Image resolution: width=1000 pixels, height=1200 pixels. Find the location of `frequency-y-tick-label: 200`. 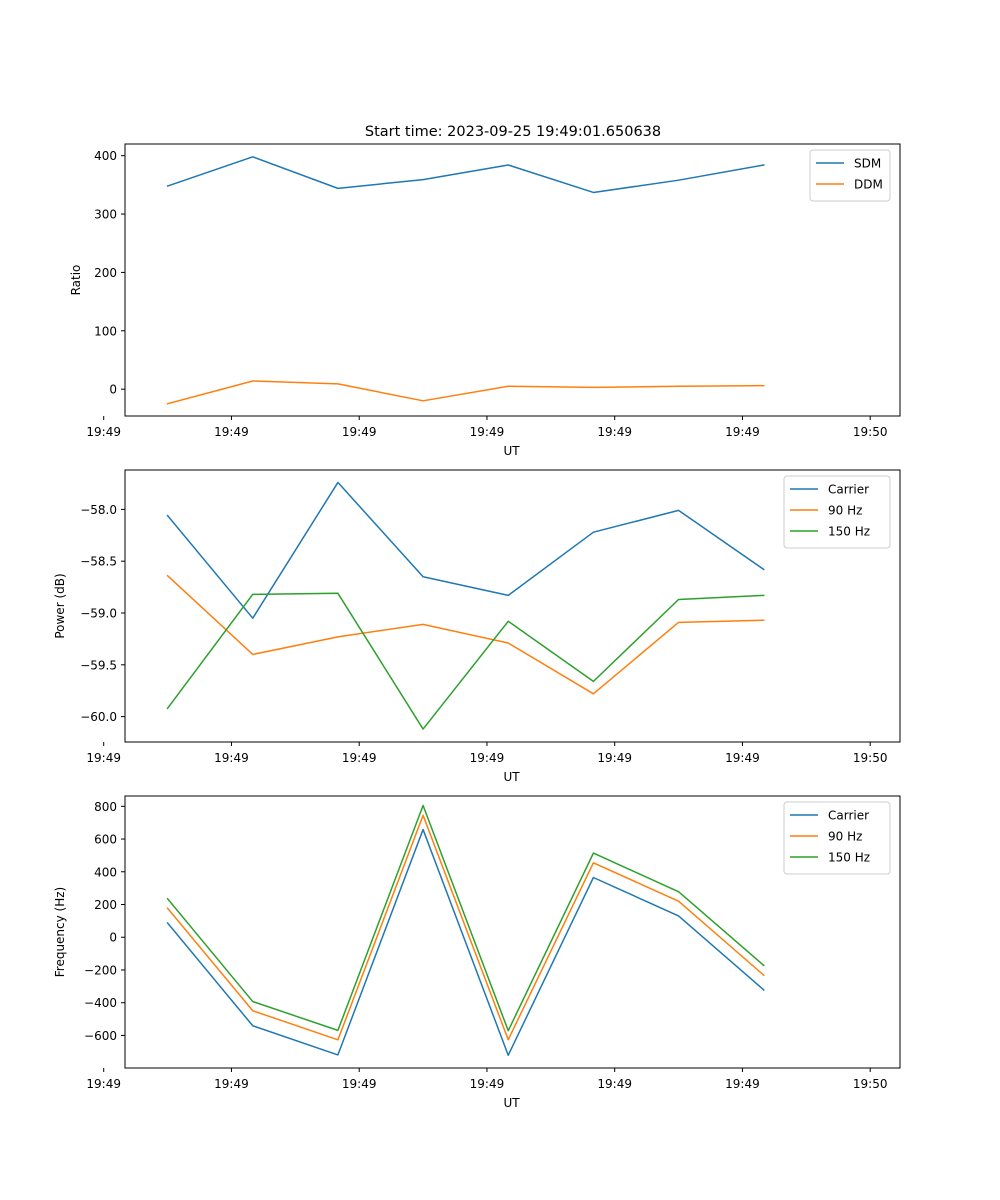

frequency-y-tick-label: 200 is located at coordinates (105, 905).